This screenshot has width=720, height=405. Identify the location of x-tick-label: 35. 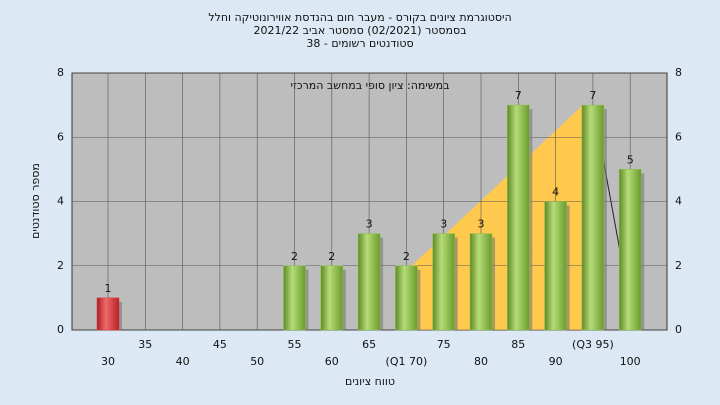
(145, 344).